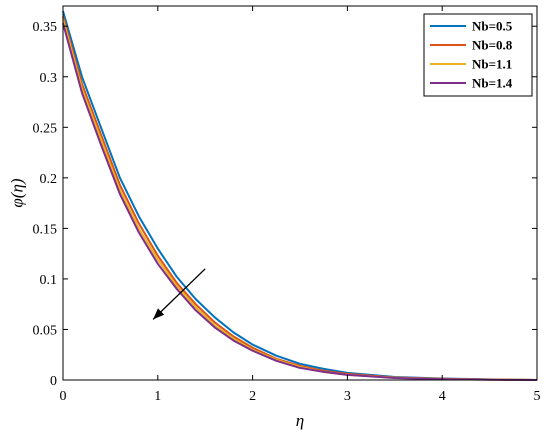 This screenshot has height=440, width=550. What do you see at coordinates (45, 128) in the screenshot?
I see `y-tick-label: 0.25` at bounding box center [45, 128].